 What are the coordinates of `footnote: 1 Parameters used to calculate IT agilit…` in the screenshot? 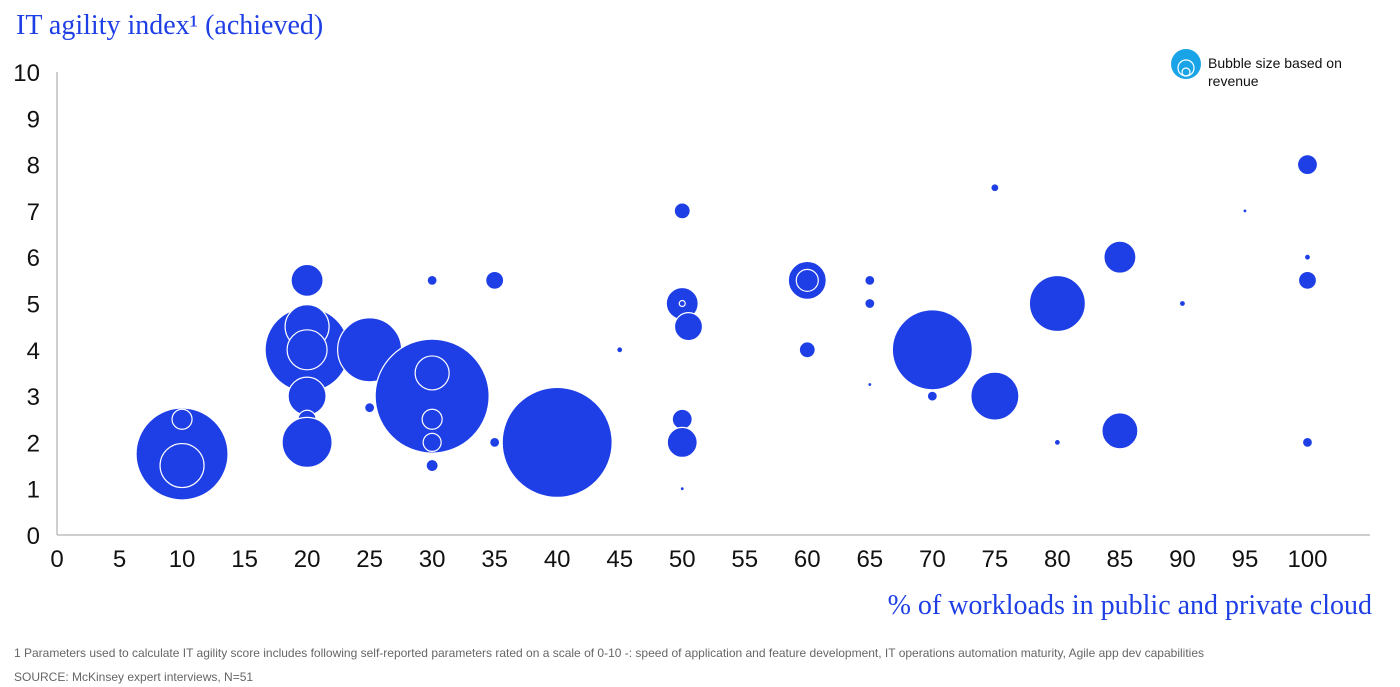 It's located at (609, 653).